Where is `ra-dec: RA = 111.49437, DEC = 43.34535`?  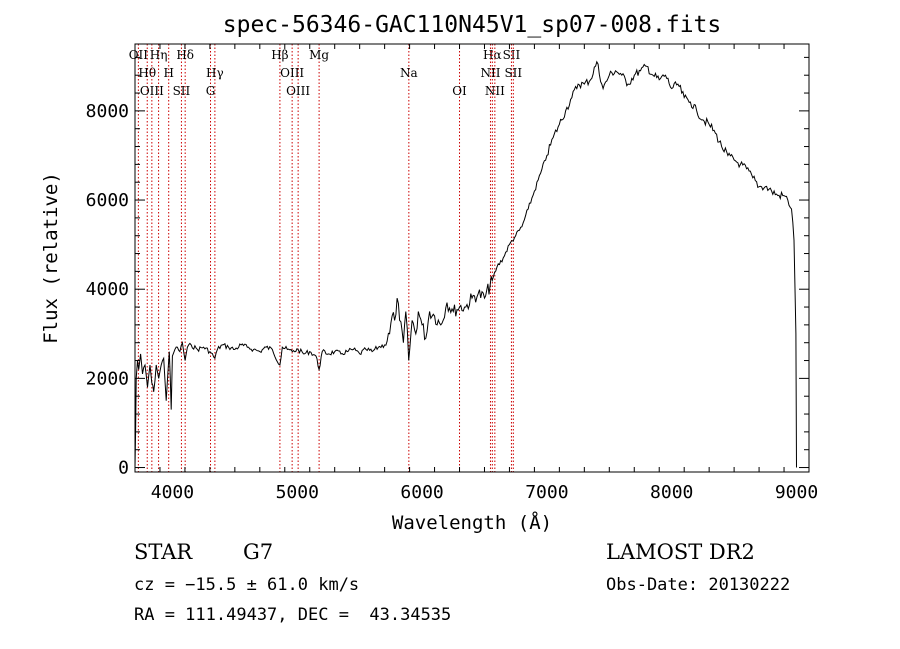 ra-dec: RA = 111.49437, DEC = 43.34535 is located at coordinates (292, 615).